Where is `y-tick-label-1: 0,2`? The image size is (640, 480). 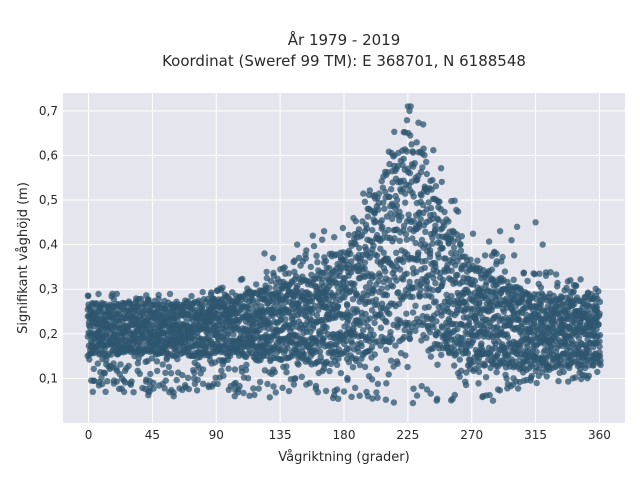
y-tick-label-1: 0,2 is located at coordinates (48, 334).